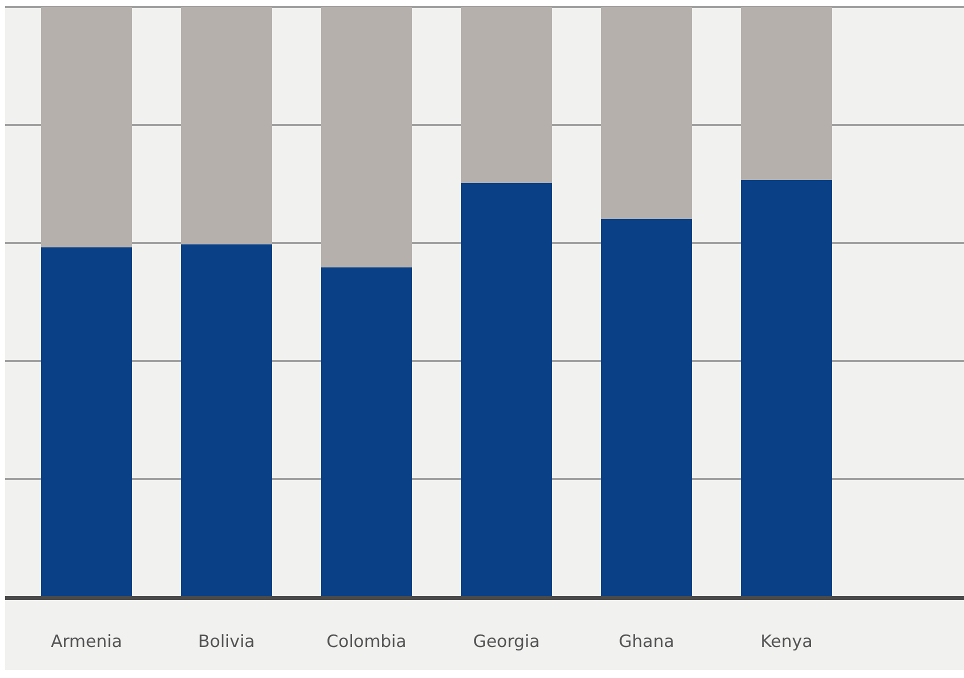 The width and height of the screenshot is (964, 678). Describe the element at coordinates (86, 642) in the screenshot. I see `x-tick-label: Armenia` at that location.